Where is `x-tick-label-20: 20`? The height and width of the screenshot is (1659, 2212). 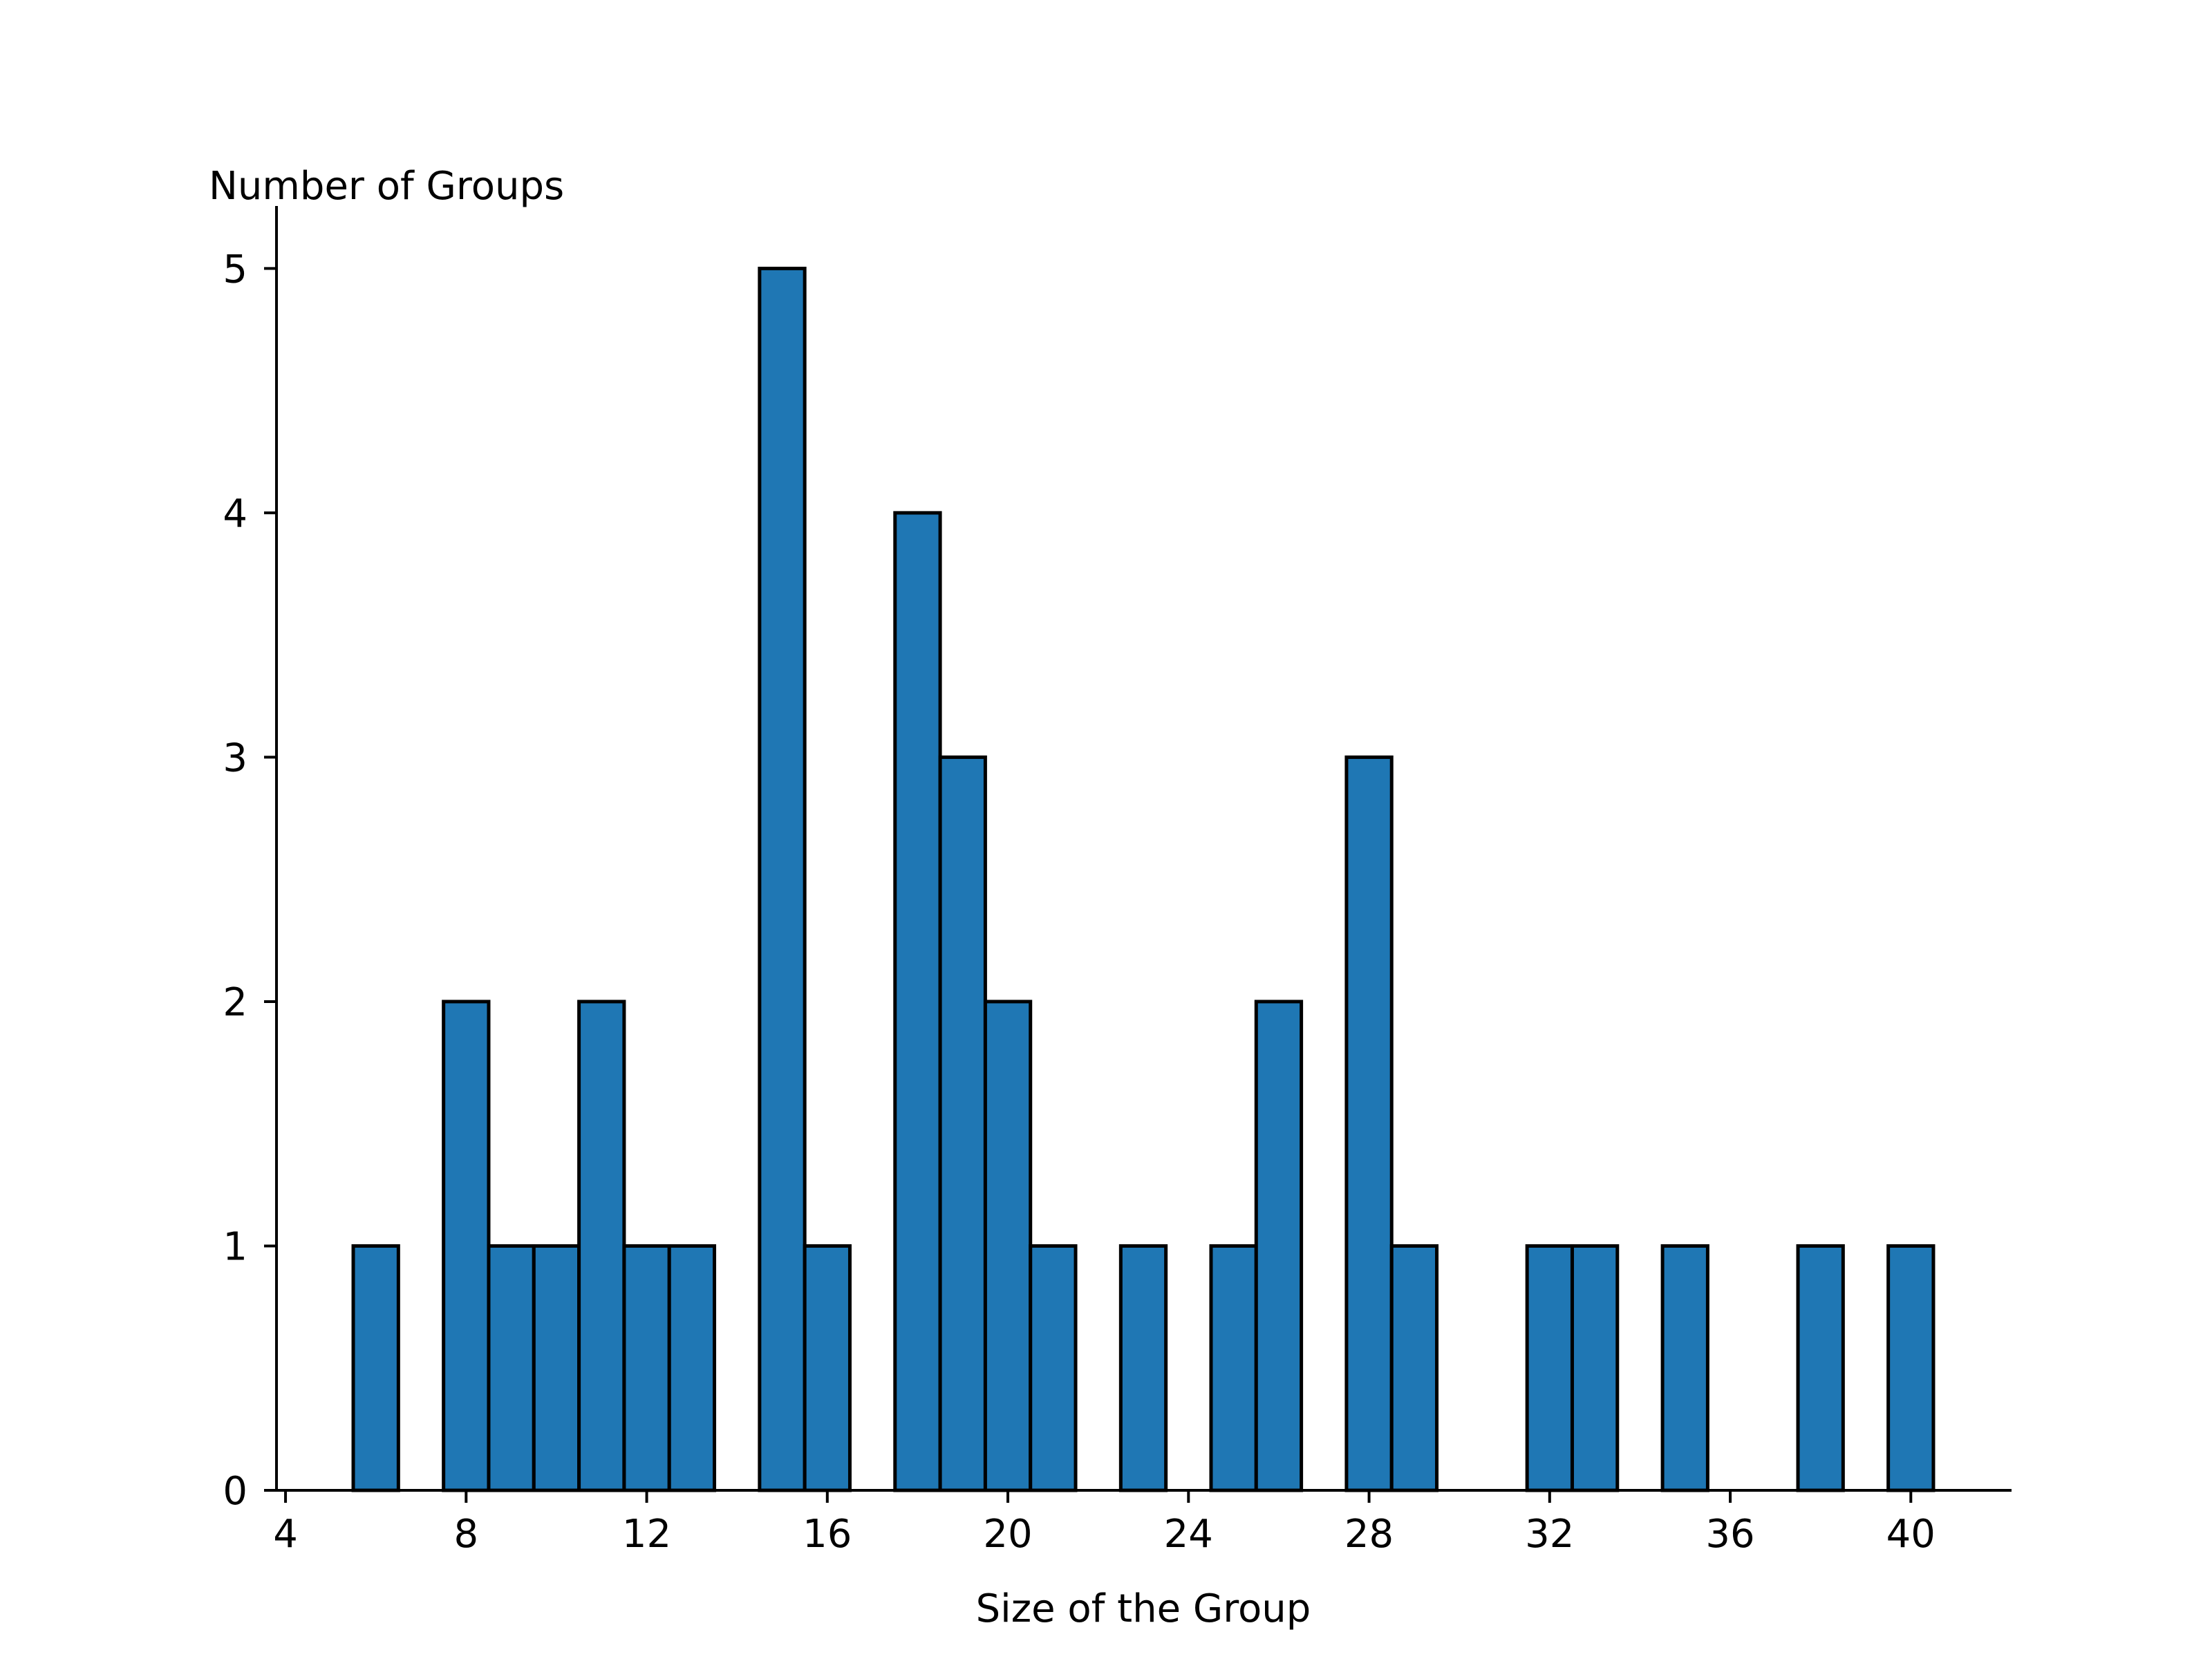 x-tick-label-20: 20 is located at coordinates (1007, 1535).